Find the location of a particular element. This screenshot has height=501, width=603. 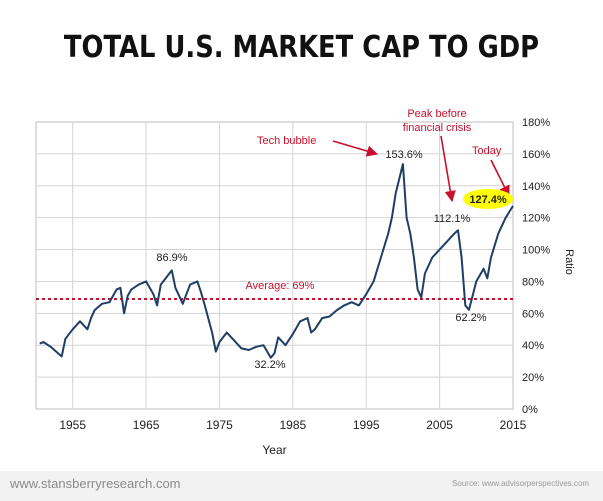

y-tick-label: 40% is located at coordinates (533, 346).